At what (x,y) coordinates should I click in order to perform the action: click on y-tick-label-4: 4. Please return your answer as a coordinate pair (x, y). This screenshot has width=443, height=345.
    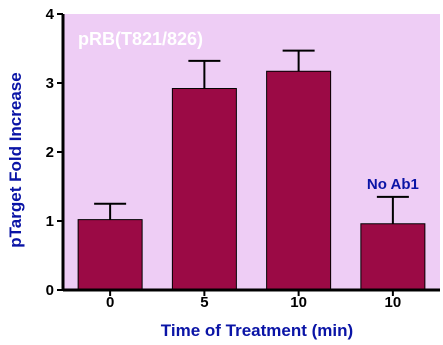
    Looking at the image, I should click on (50, 14).